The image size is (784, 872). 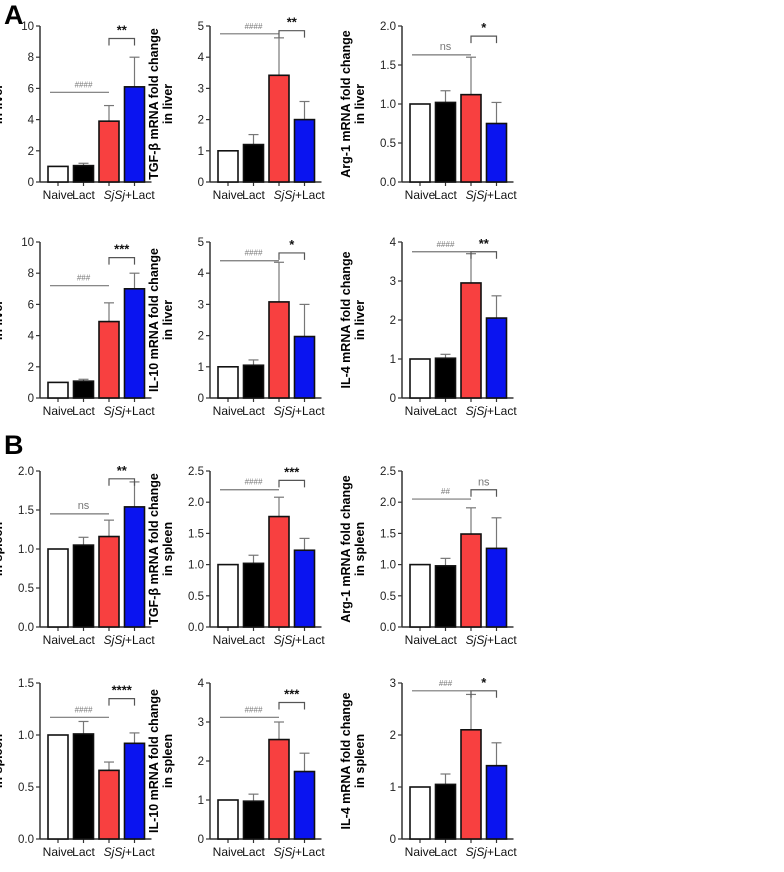 I want to click on y-tick-label: 1.5, so click(x=26, y=684).